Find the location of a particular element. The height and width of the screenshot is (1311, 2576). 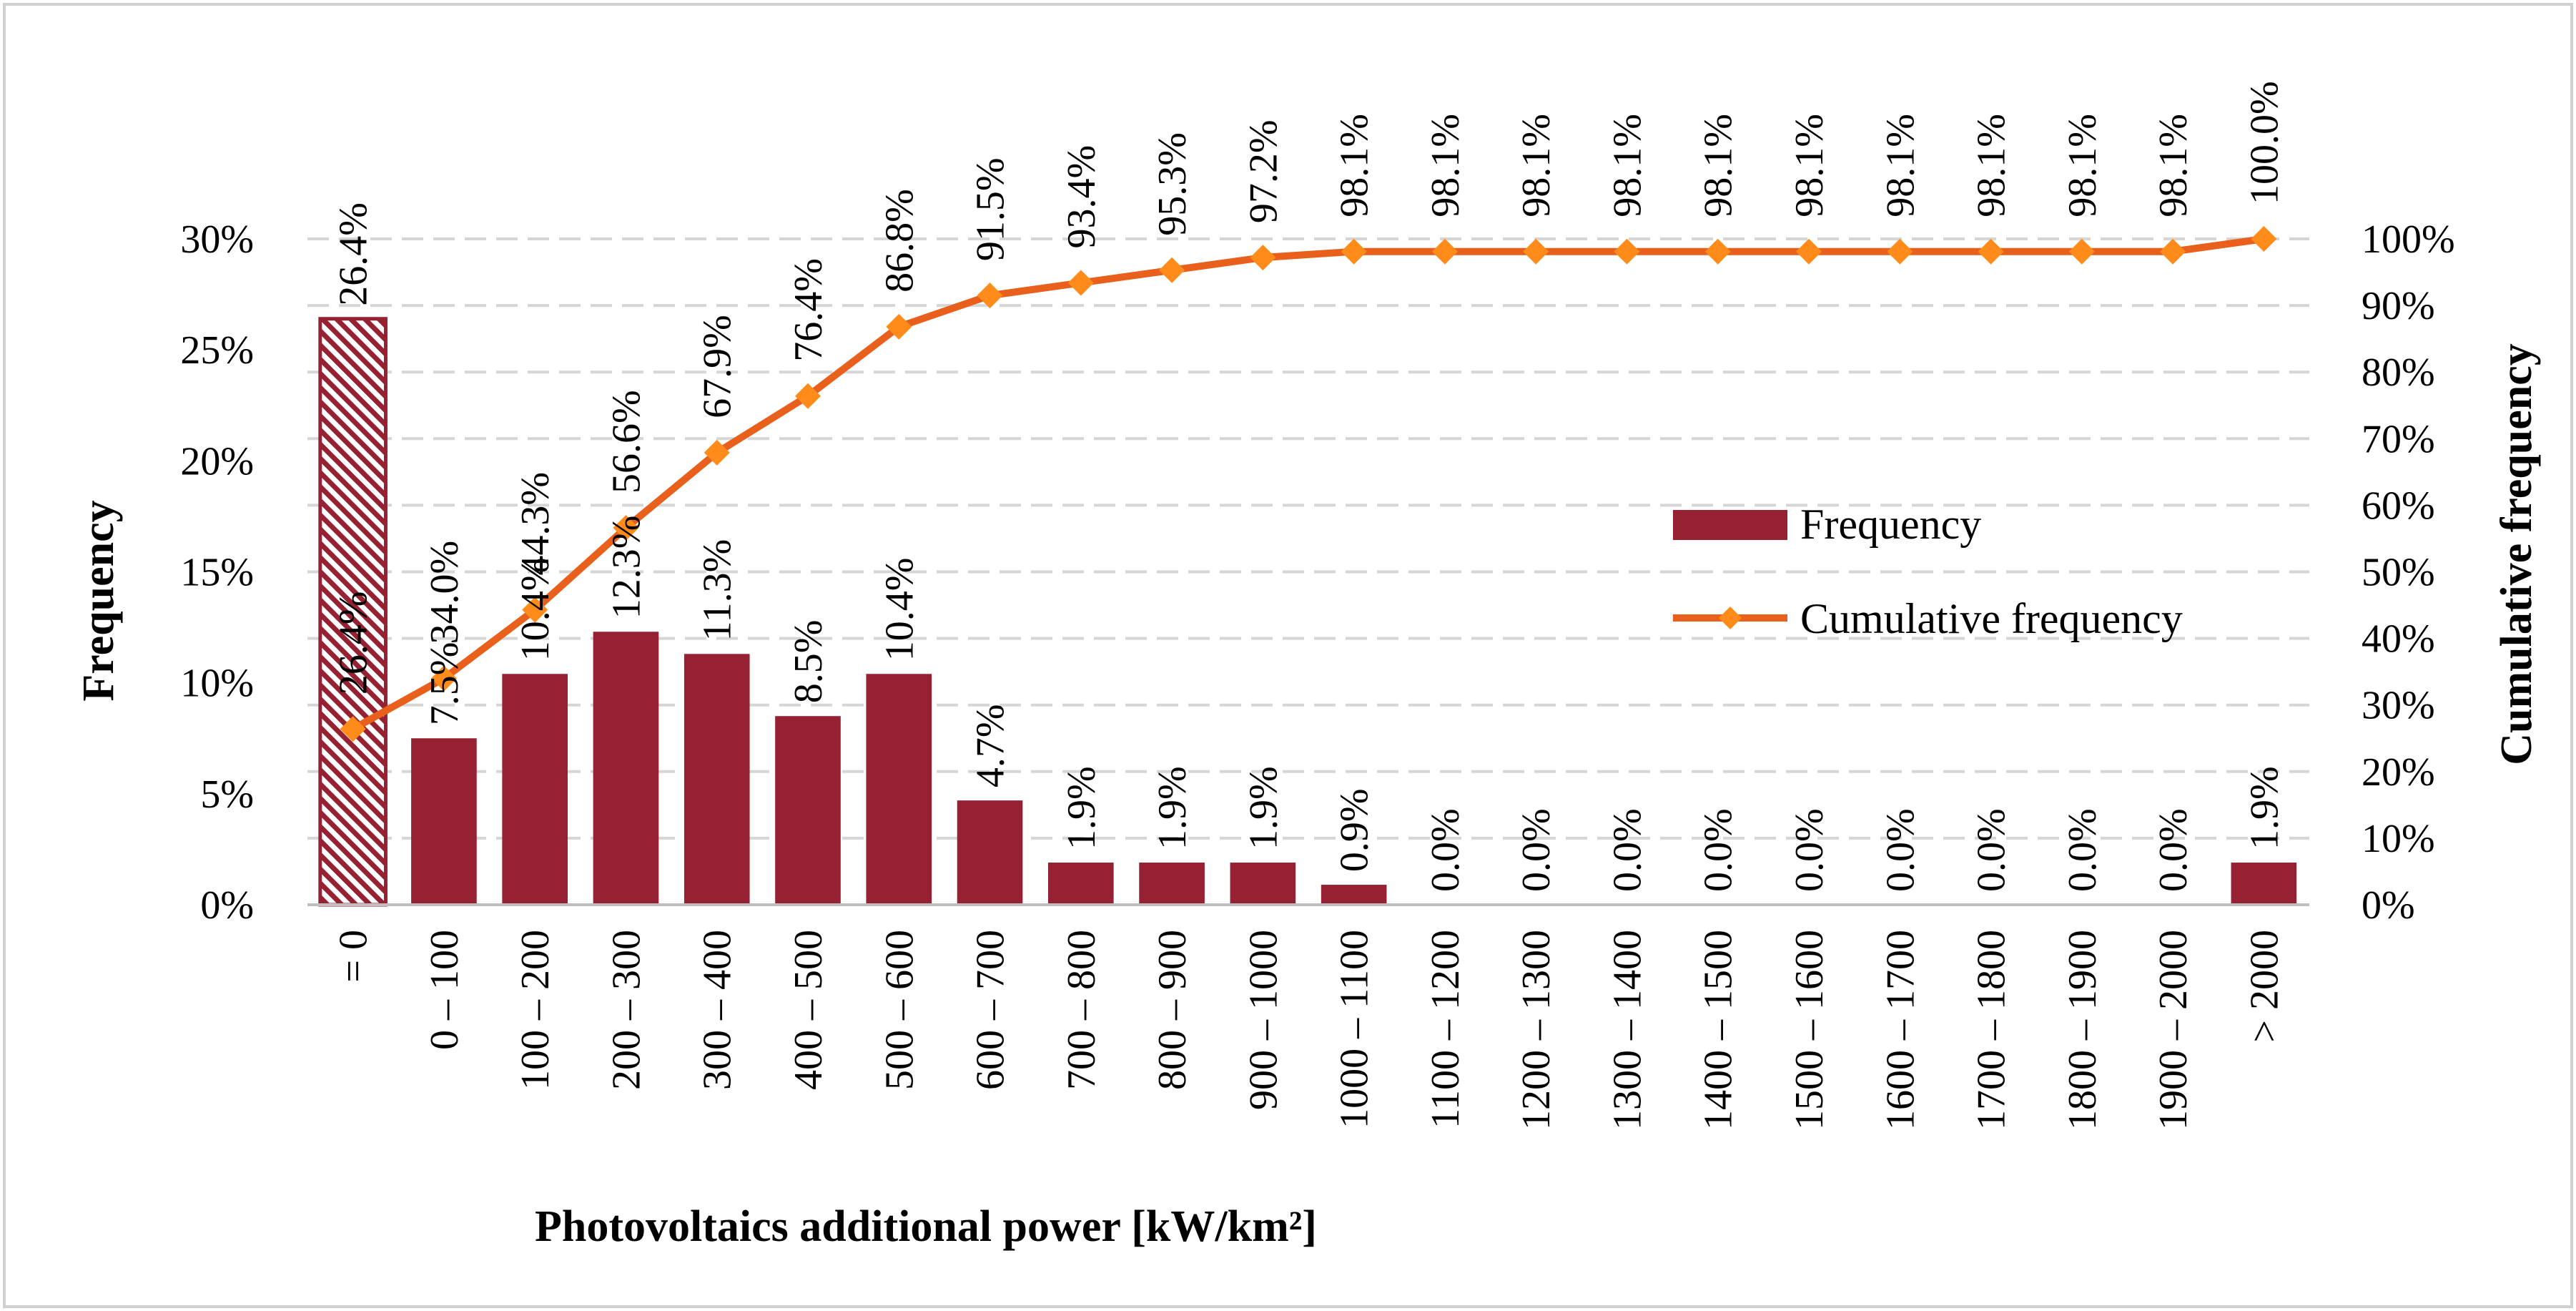

x-tick-label: 1200 – 1300 is located at coordinates (1536, 1030).